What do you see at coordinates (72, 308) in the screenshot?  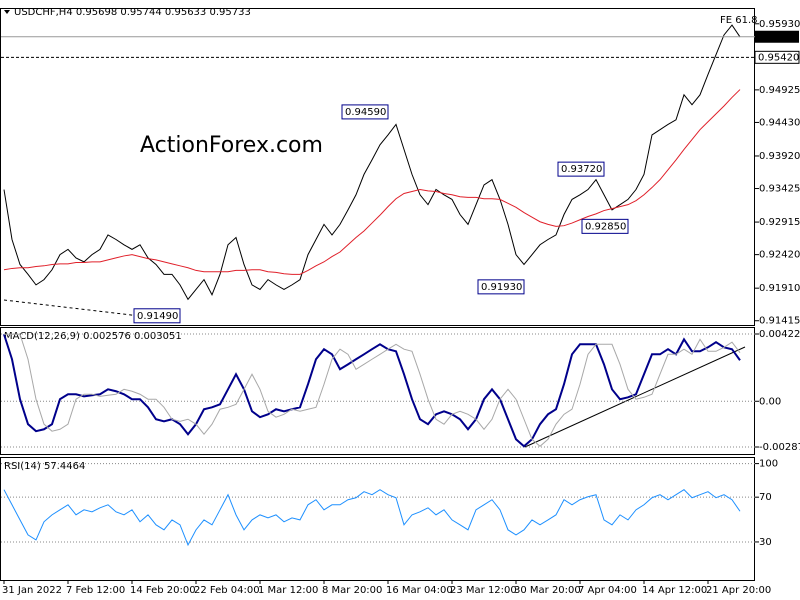 I see `trend-line` at bounding box center [72, 308].